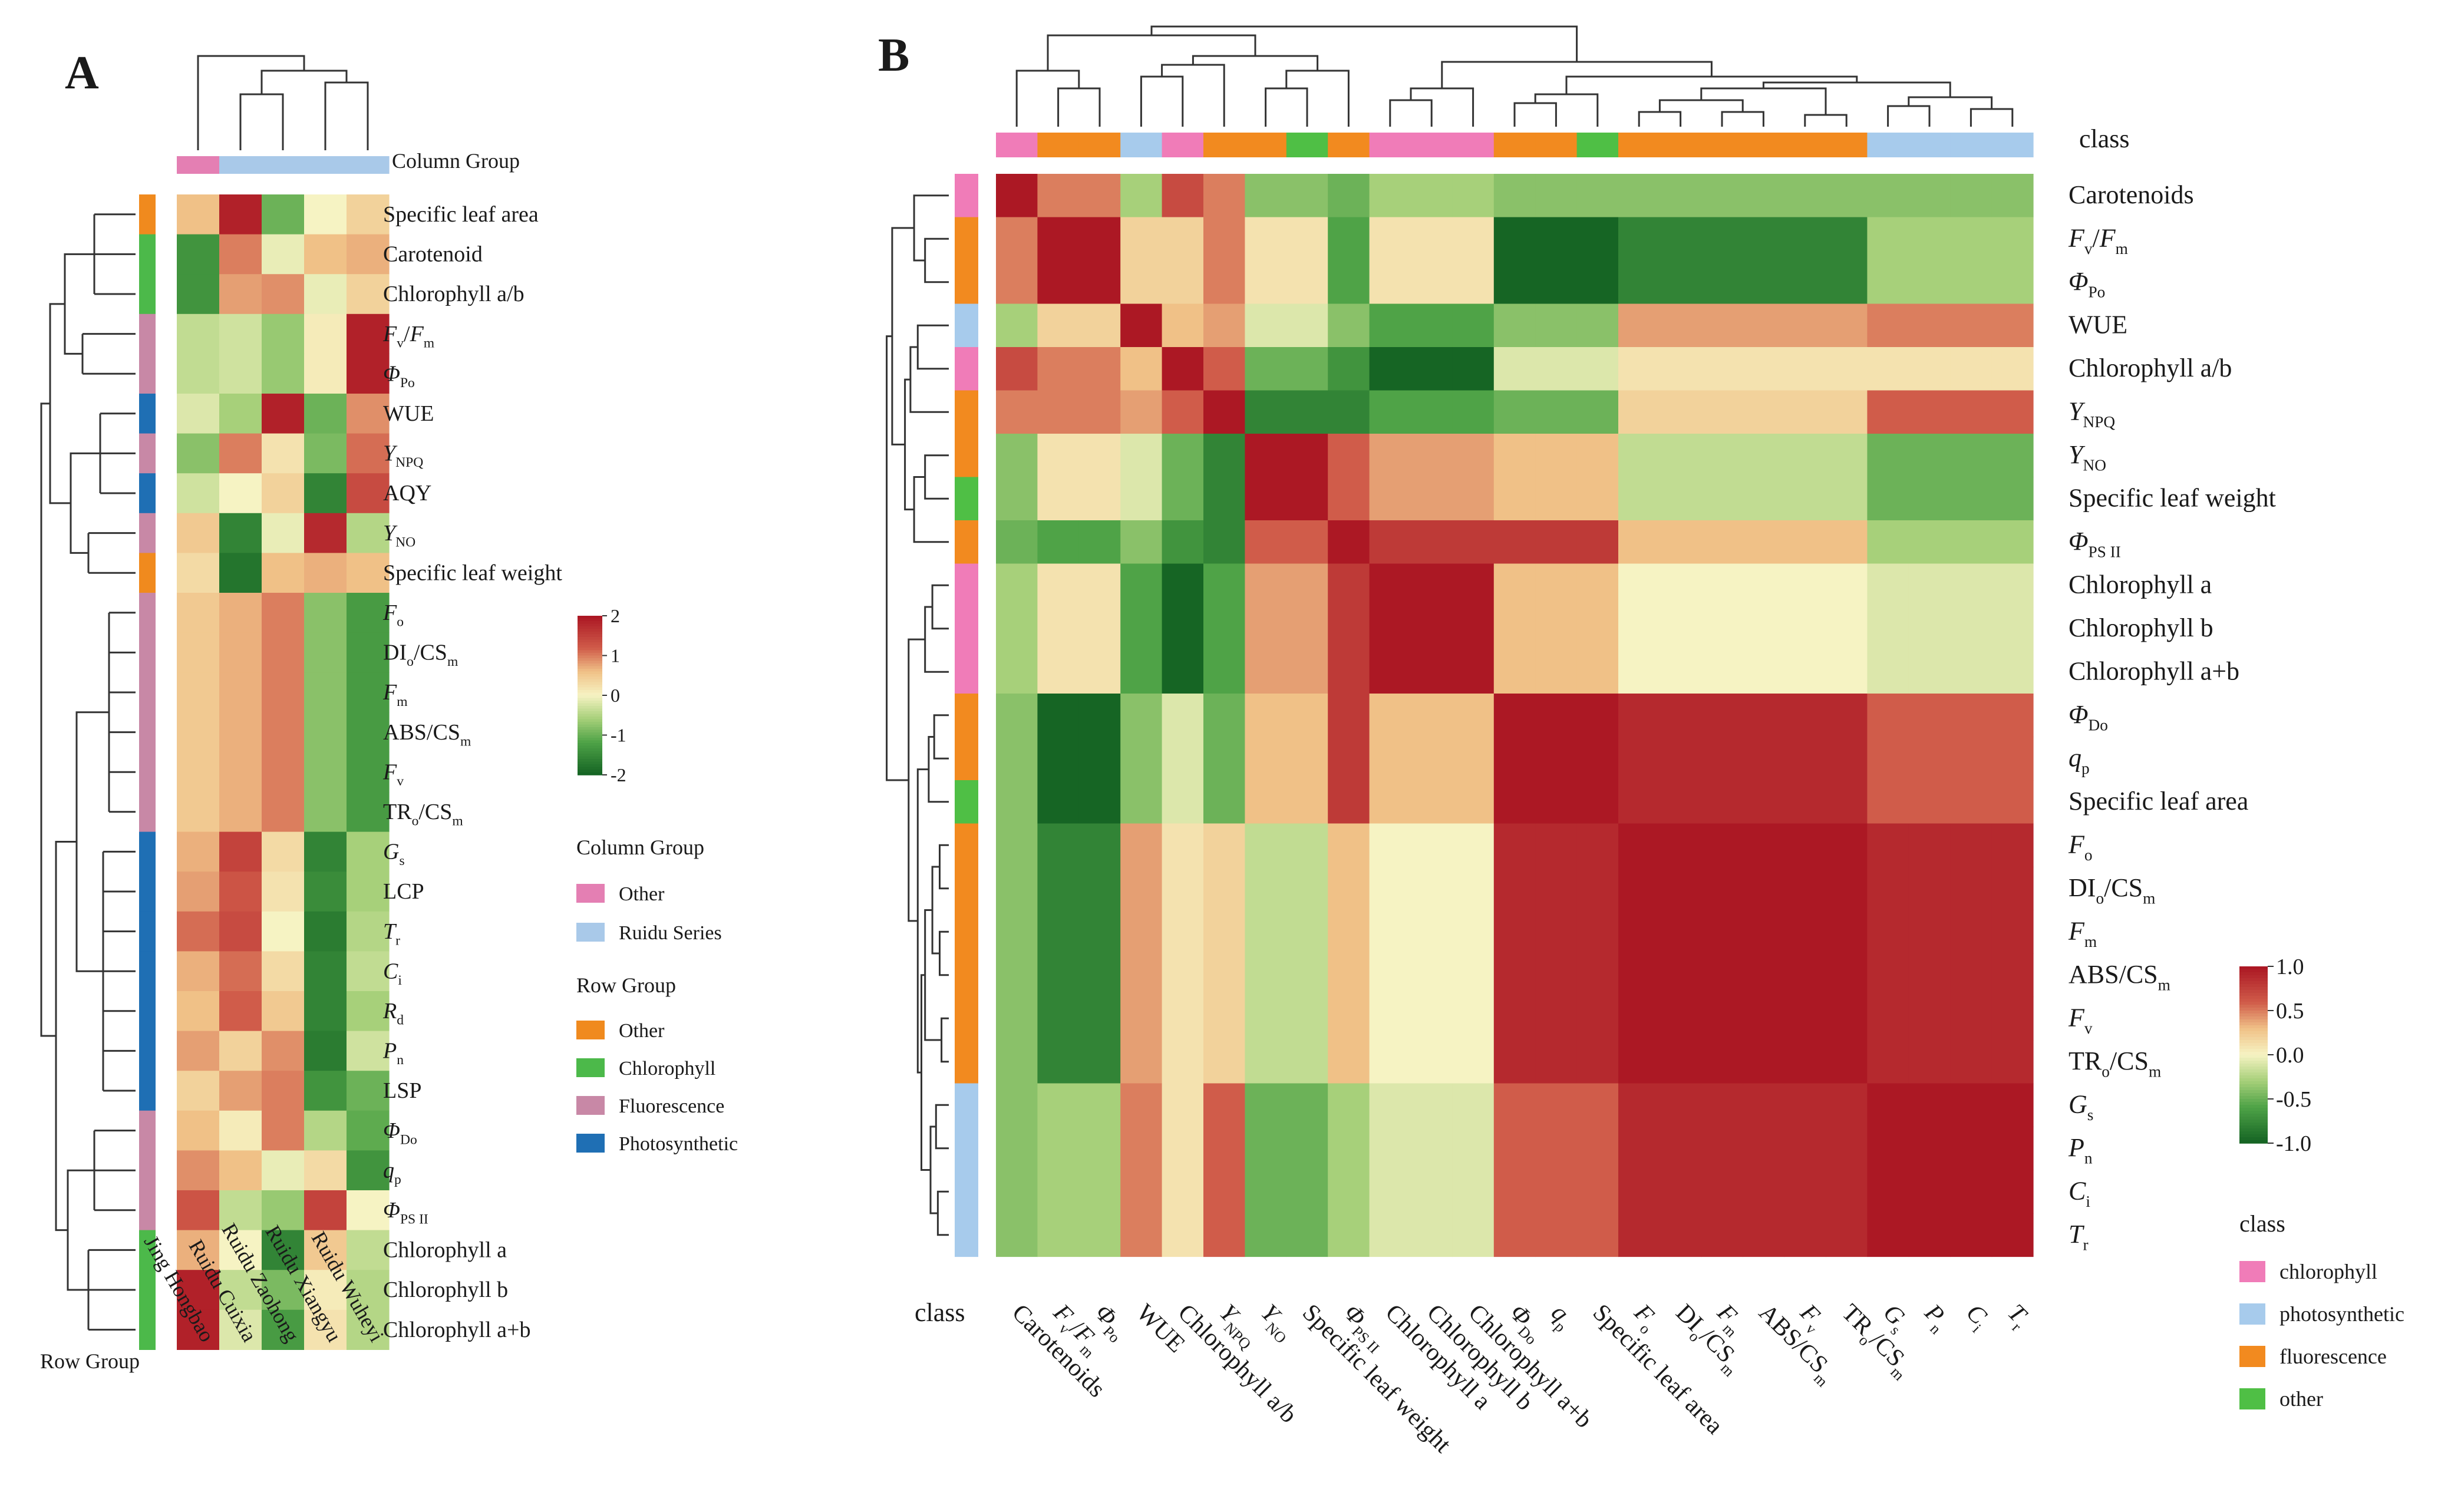  I want to click on corr-cell-fv-fm-ci, so click(1971, 239).